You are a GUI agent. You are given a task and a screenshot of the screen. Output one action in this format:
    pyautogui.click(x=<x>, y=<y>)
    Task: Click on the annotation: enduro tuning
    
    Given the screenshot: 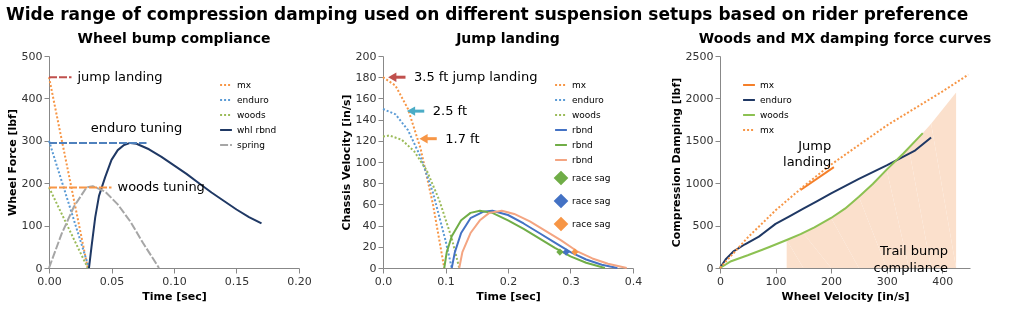 What is the action you would take?
    pyautogui.click(x=136, y=127)
    